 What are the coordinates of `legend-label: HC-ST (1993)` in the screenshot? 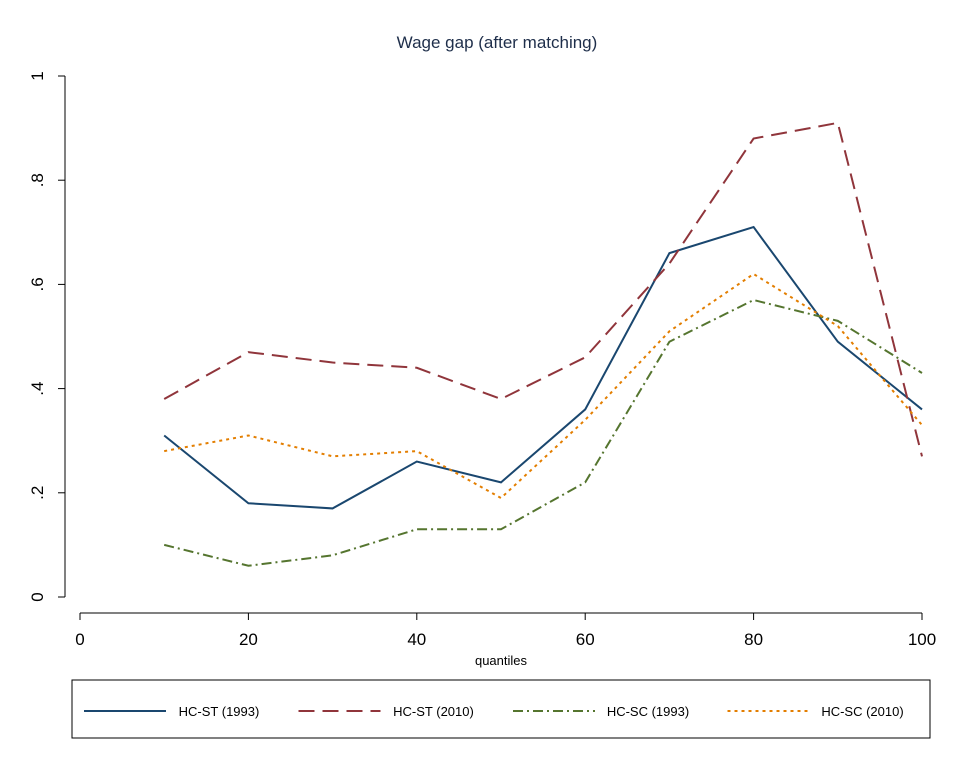 It's located at (219, 711).